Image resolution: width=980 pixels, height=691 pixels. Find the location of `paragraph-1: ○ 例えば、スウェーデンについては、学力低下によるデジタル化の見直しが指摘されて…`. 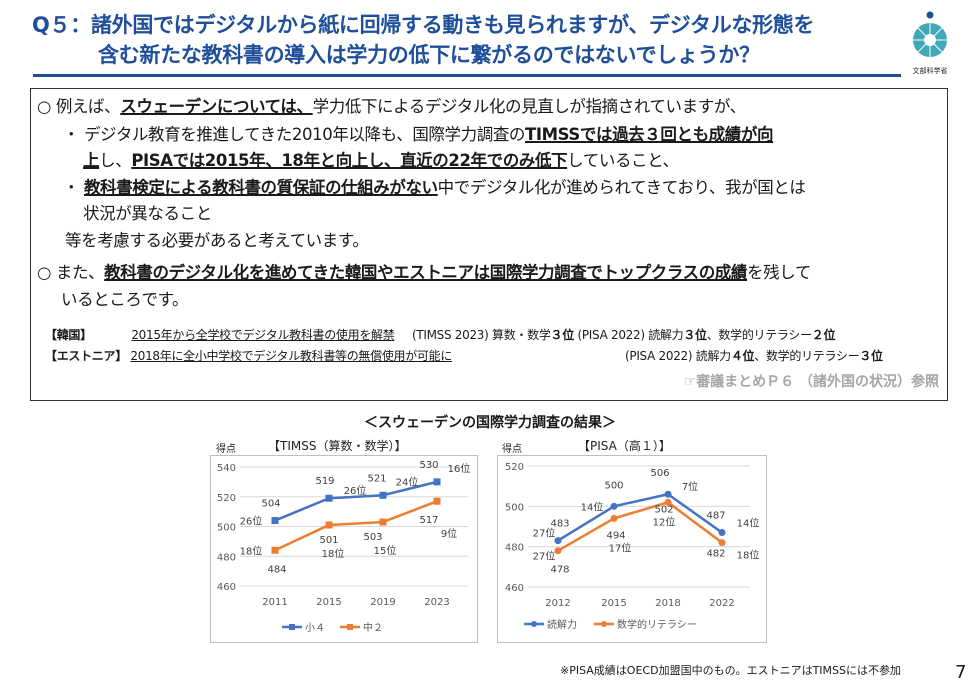

paragraph-1: ○ 例えば、スウェーデンについては、学力低下によるデジタル化の見直しが指摘されて… is located at coordinates (391, 107).